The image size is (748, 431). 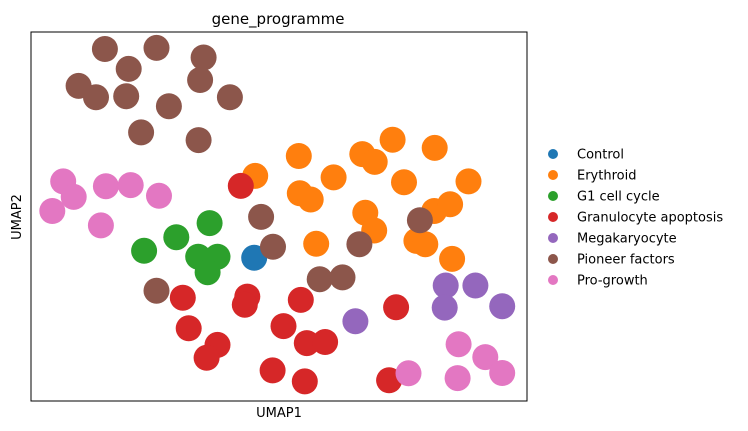 I want to click on legend-label: Granulocyte apoptosis, so click(x=650, y=218).